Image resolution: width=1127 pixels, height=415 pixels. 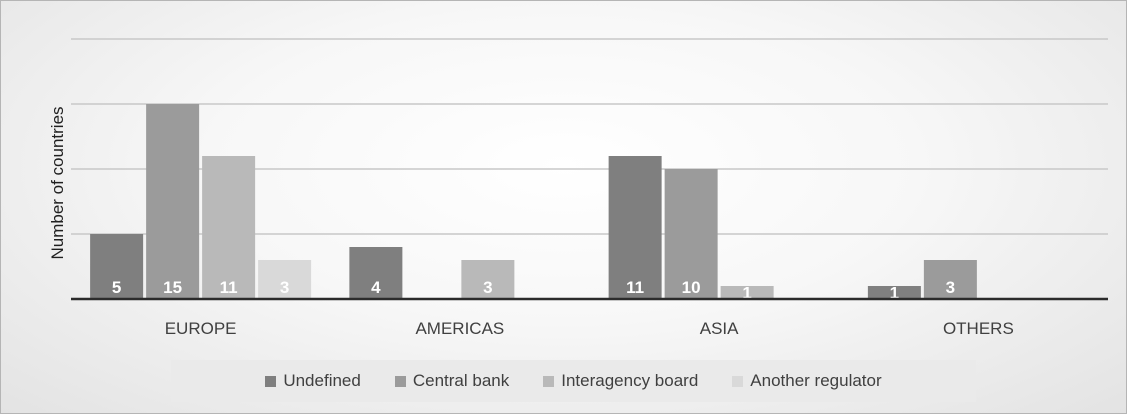 I want to click on x-tick-label: AMERICAS, so click(x=459, y=328).